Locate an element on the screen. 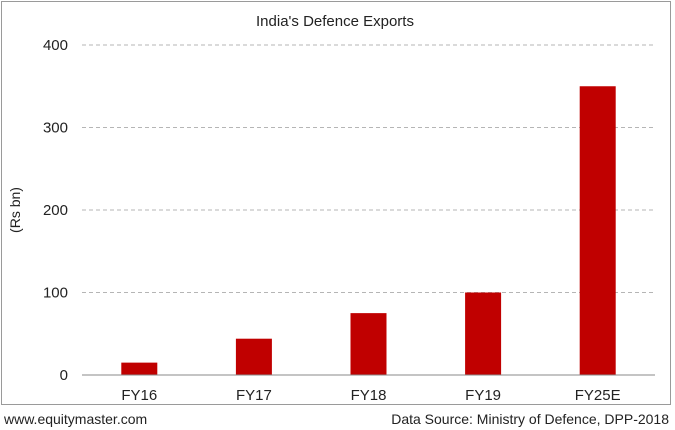 This screenshot has height=430, width=675. bar-fy18 is located at coordinates (368, 344).